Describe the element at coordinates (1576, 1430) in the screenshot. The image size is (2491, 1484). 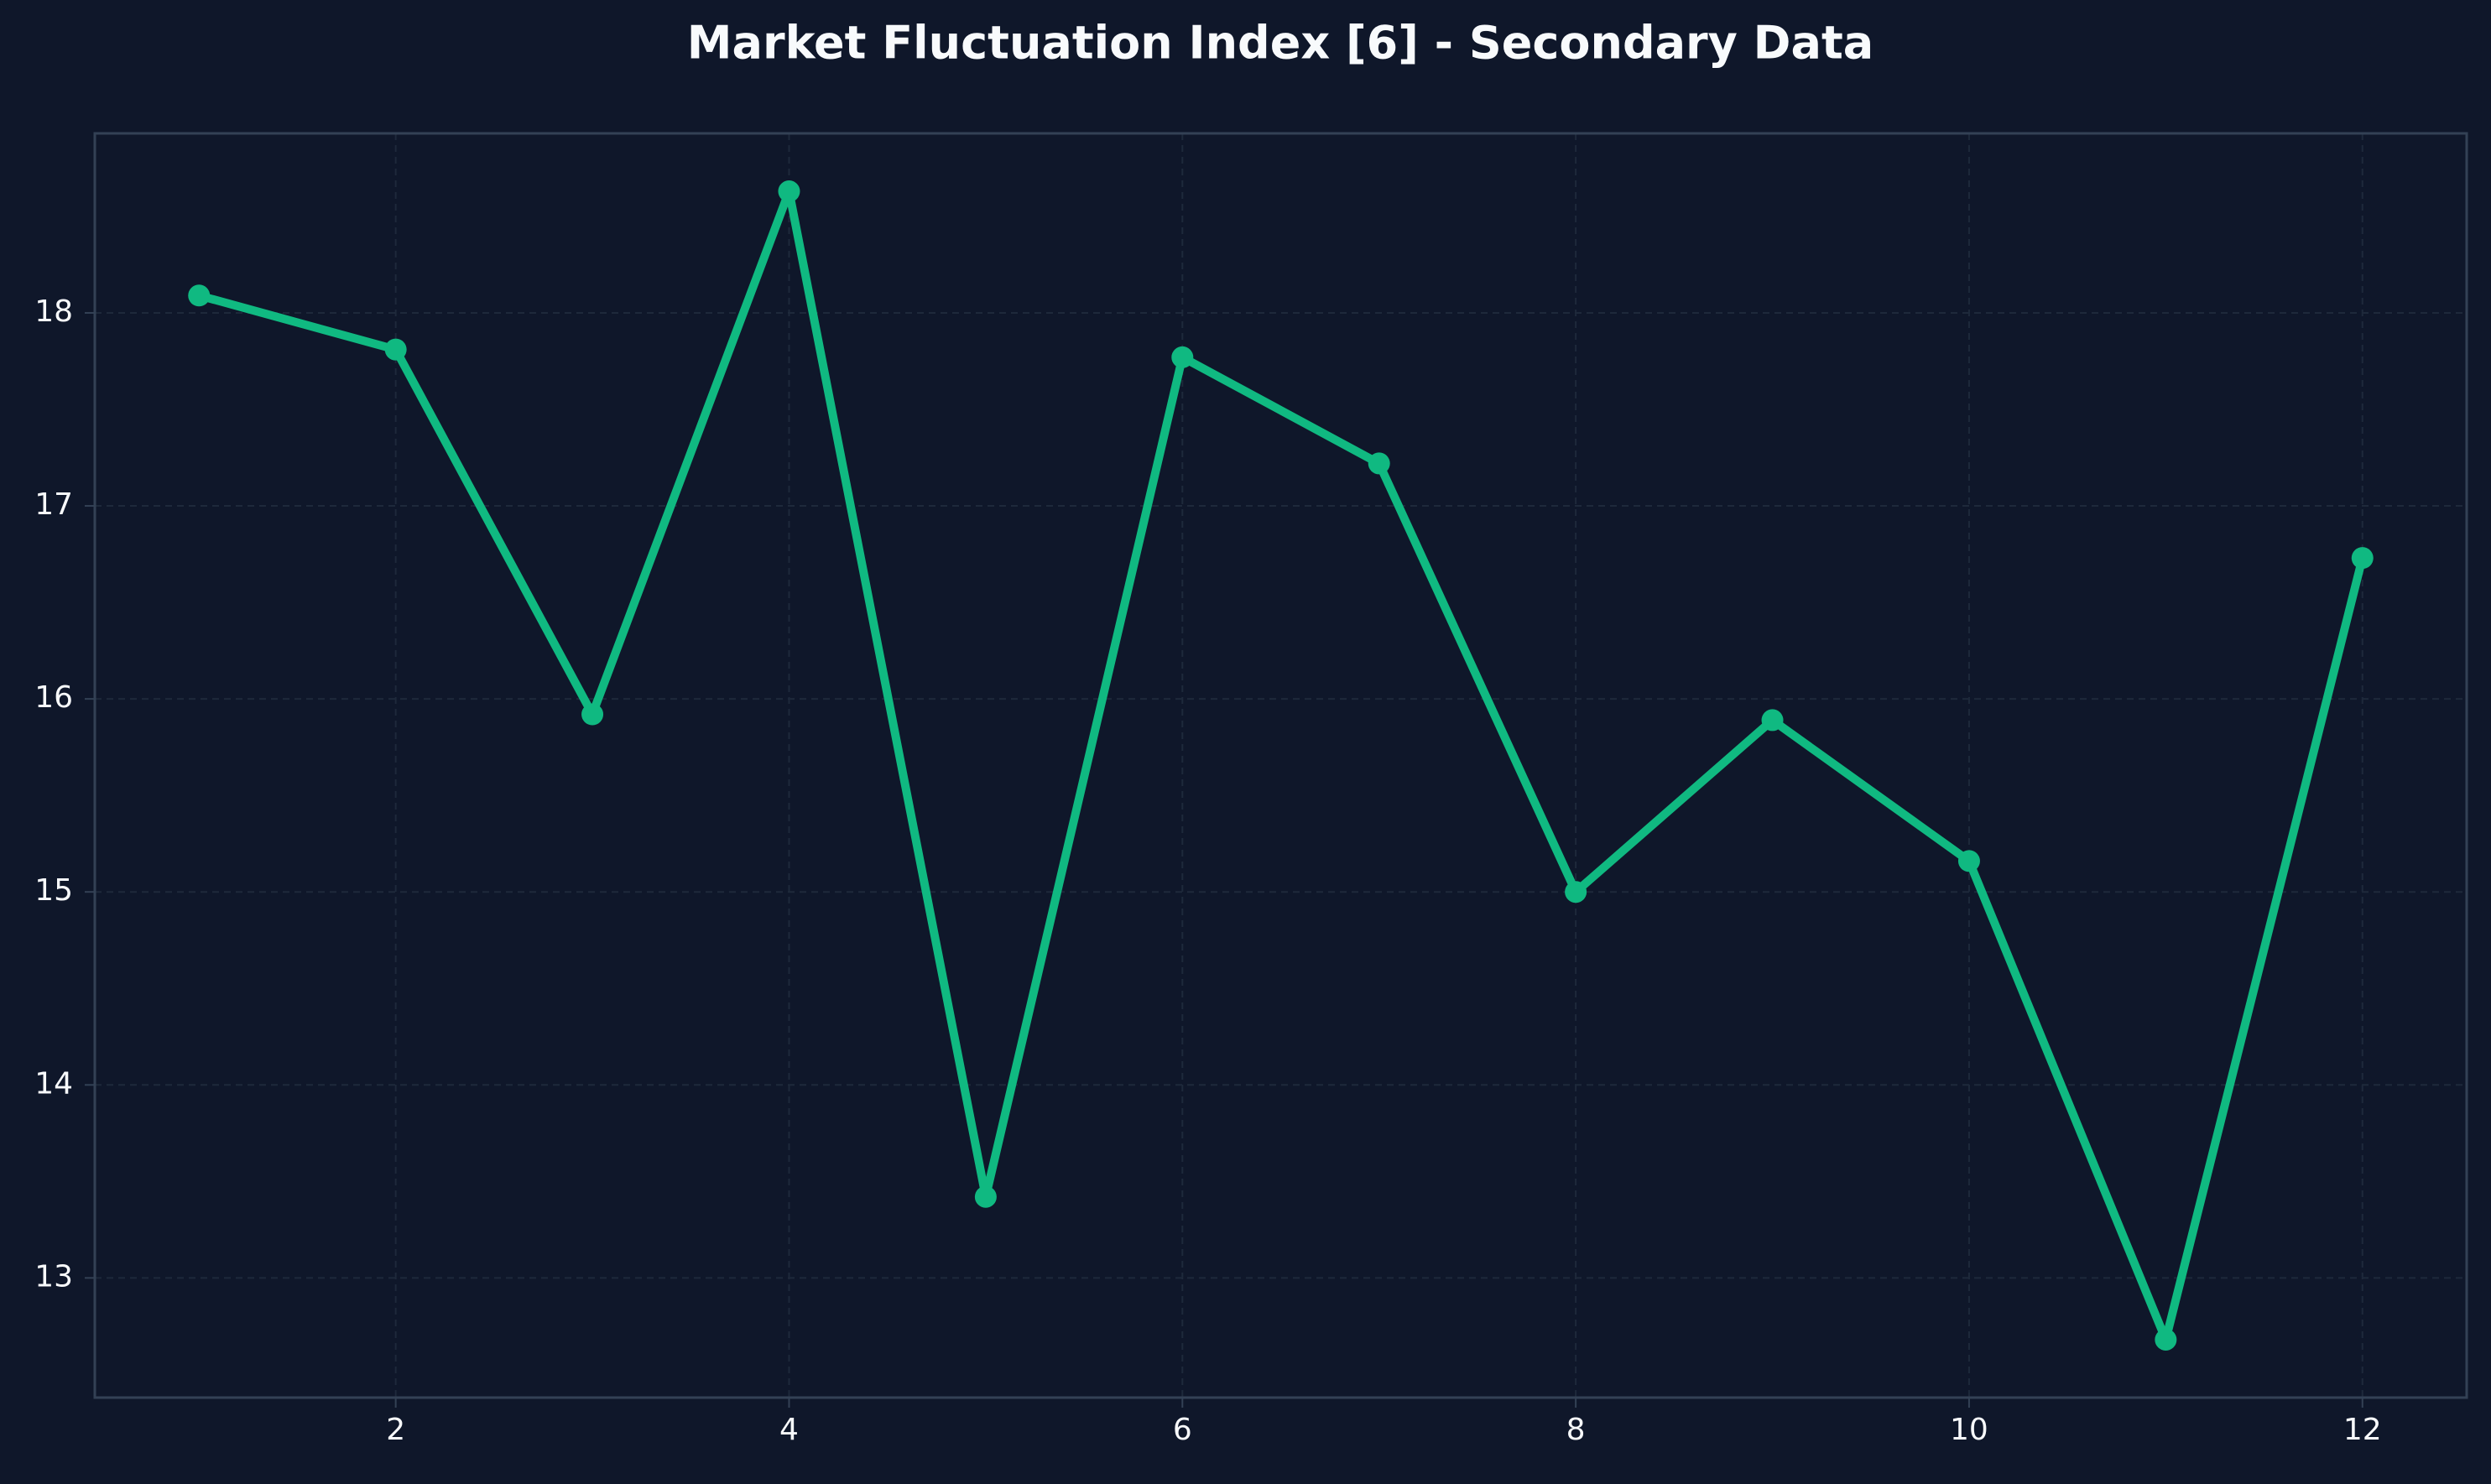
I see `x-tick-label: 8` at that location.